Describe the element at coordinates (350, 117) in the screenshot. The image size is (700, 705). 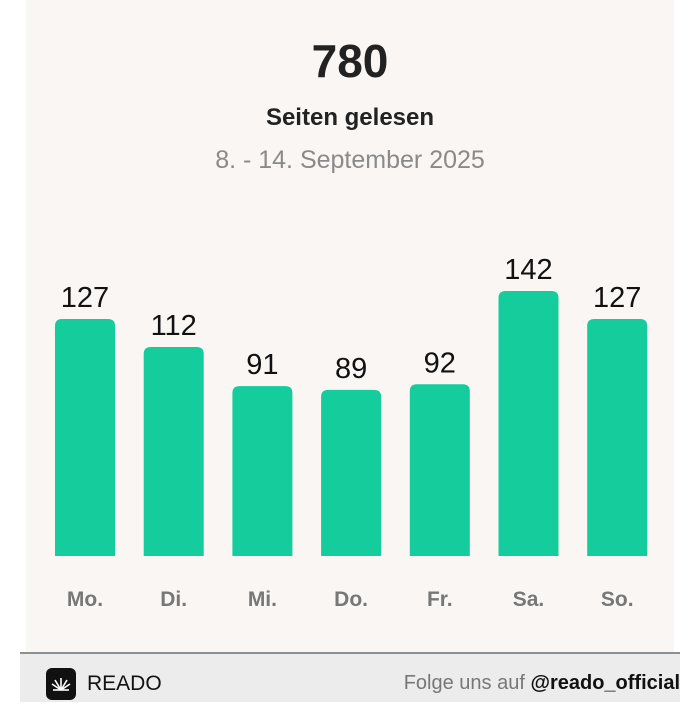
I see `chart-subtitle: Seiten gelesen` at that location.